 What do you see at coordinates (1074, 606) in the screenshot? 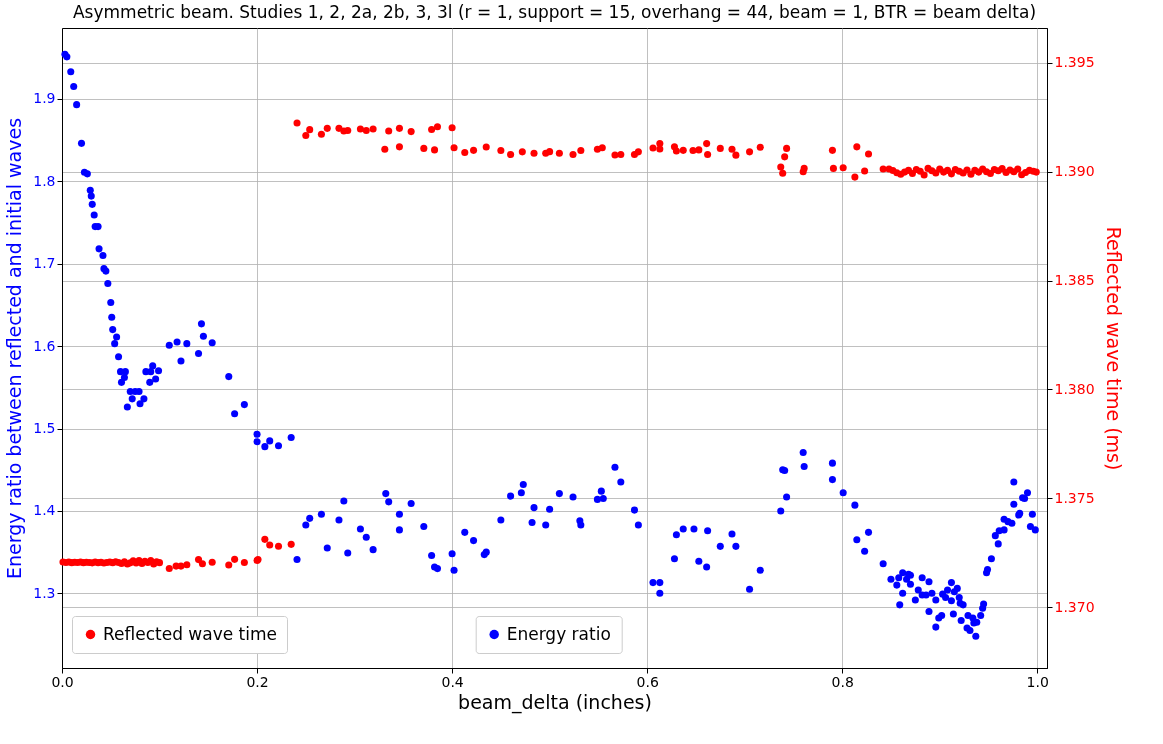
I see `y2-tick-label: 1.370` at bounding box center [1074, 606].